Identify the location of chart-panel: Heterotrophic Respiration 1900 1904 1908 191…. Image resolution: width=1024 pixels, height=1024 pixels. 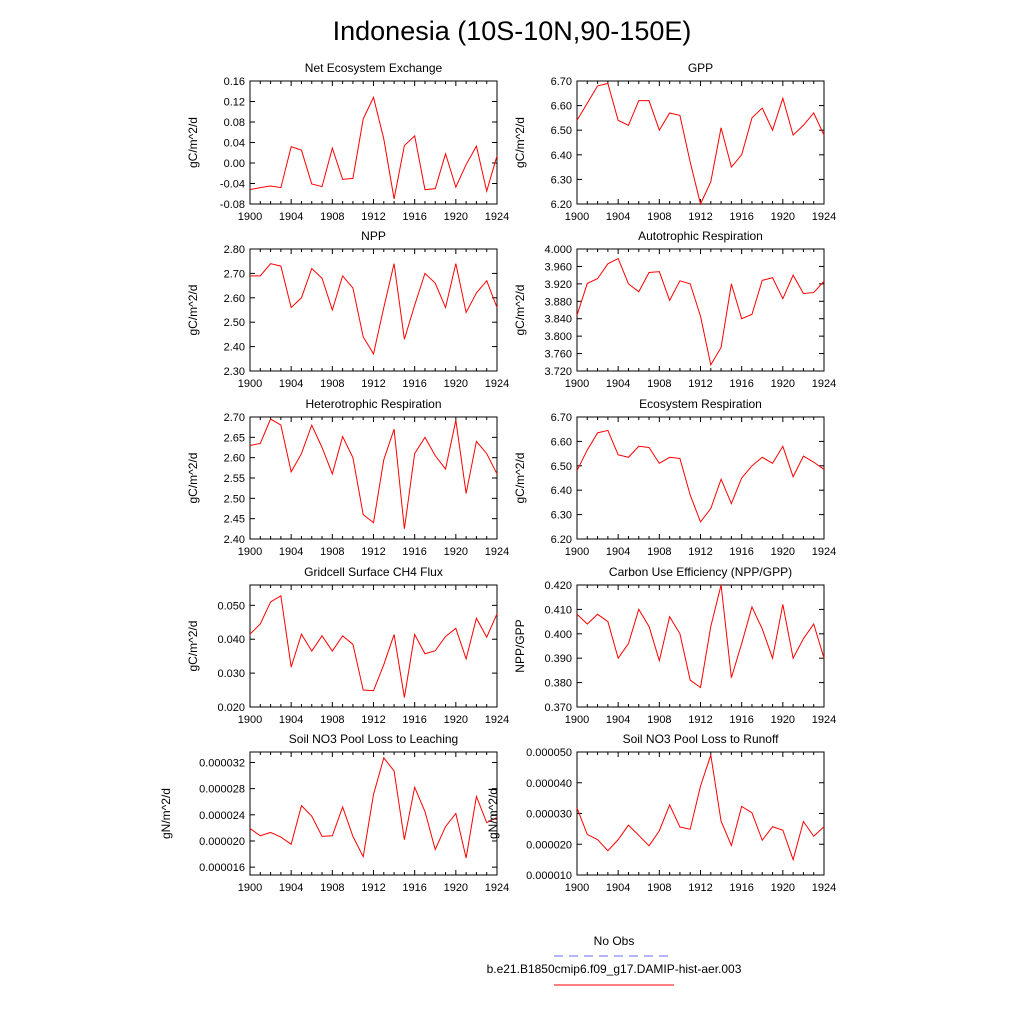
(347, 477).